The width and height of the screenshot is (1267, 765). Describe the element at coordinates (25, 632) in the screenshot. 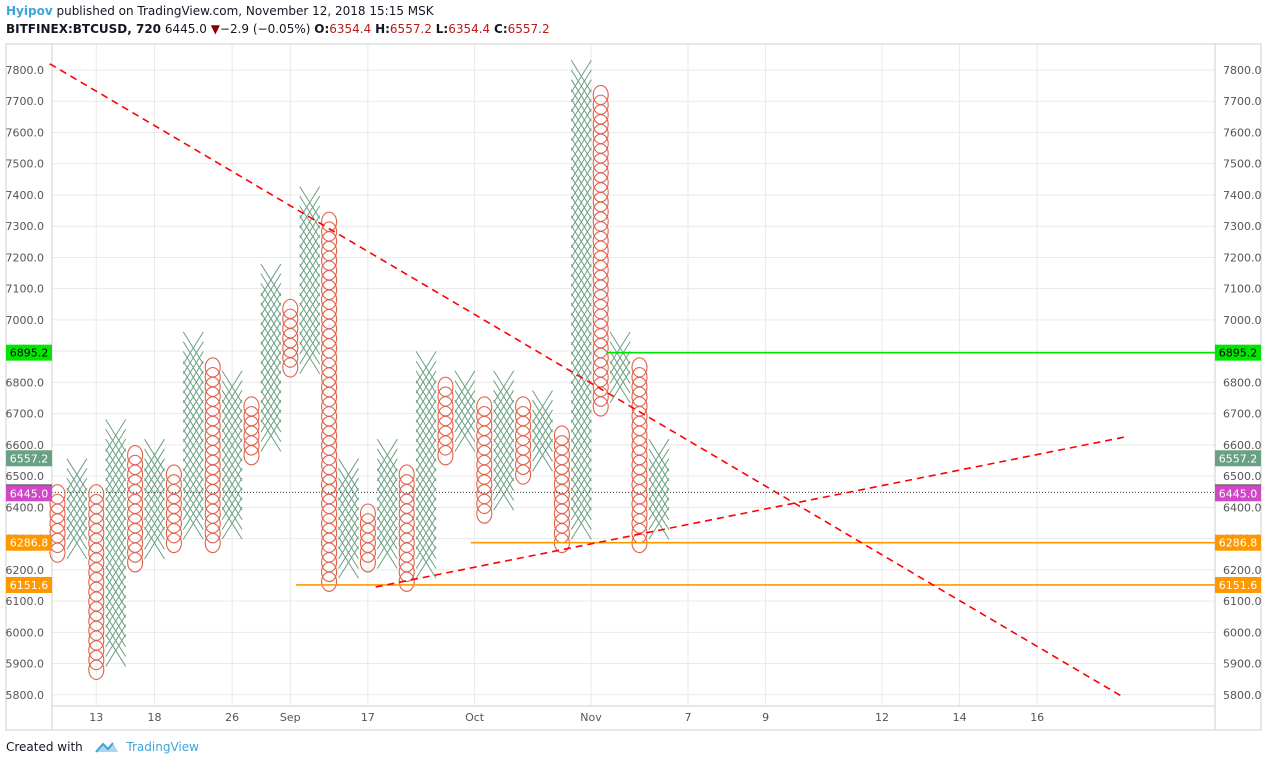

I see `y-tick-label: 6000.0` at that location.